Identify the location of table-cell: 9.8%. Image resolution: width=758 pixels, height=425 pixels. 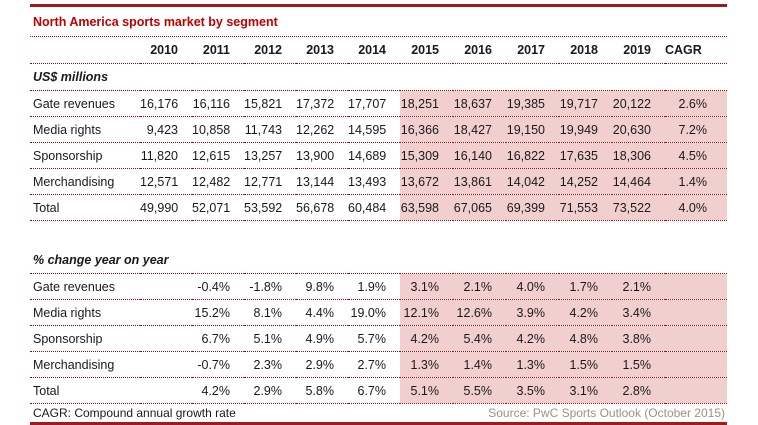
(322, 286).